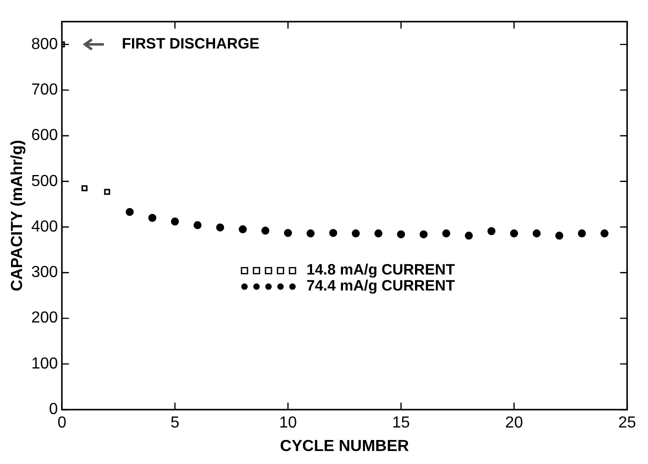 This screenshot has height=464, width=648. I want to click on x-tick-label: 15, so click(401, 423).